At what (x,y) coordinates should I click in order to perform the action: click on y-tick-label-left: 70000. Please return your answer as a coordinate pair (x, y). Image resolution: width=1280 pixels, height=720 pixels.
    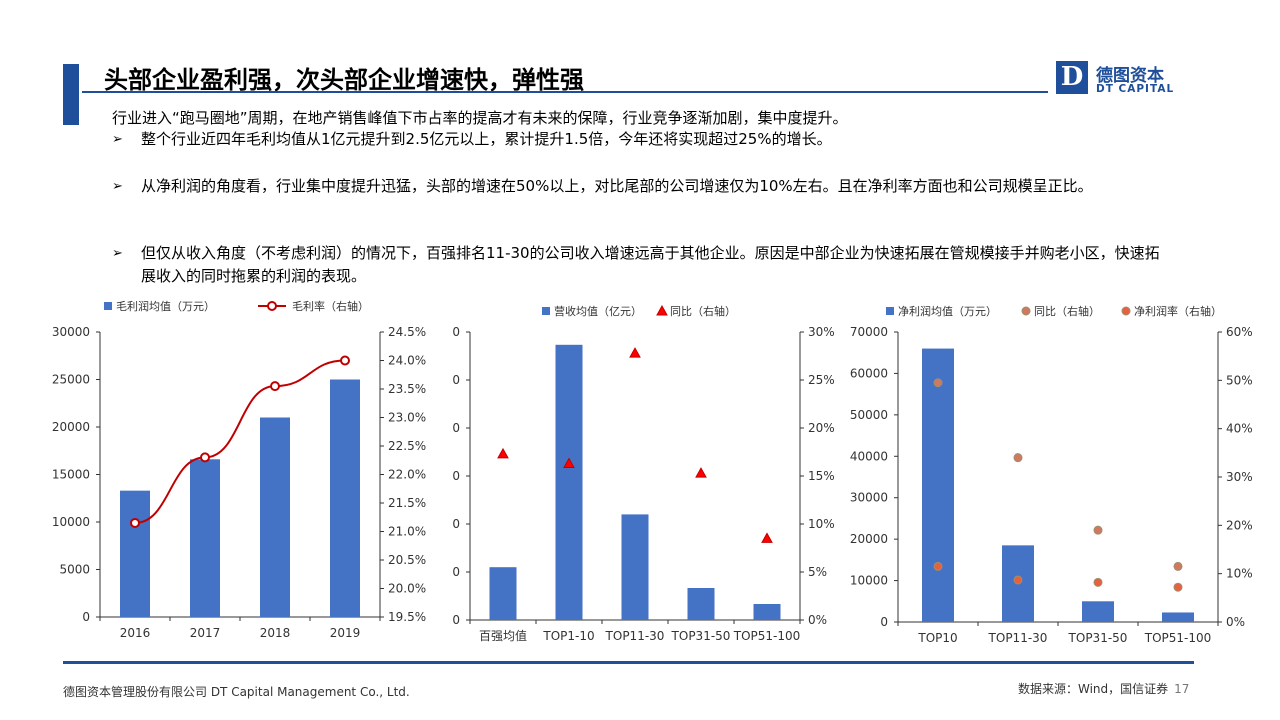
    Looking at the image, I should click on (869, 332).